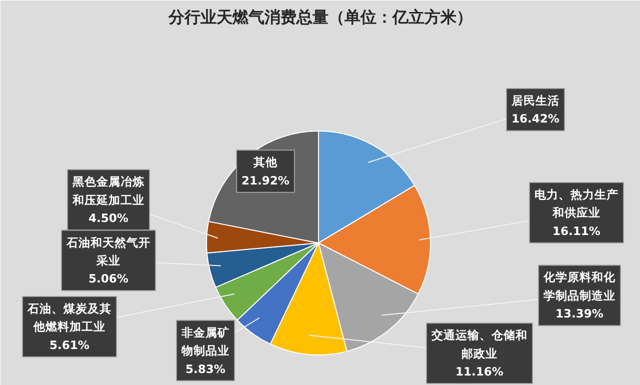 This screenshot has height=385, width=640. I want to click on slice-label: 化学原料和化学制品制造业, so click(579, 286).